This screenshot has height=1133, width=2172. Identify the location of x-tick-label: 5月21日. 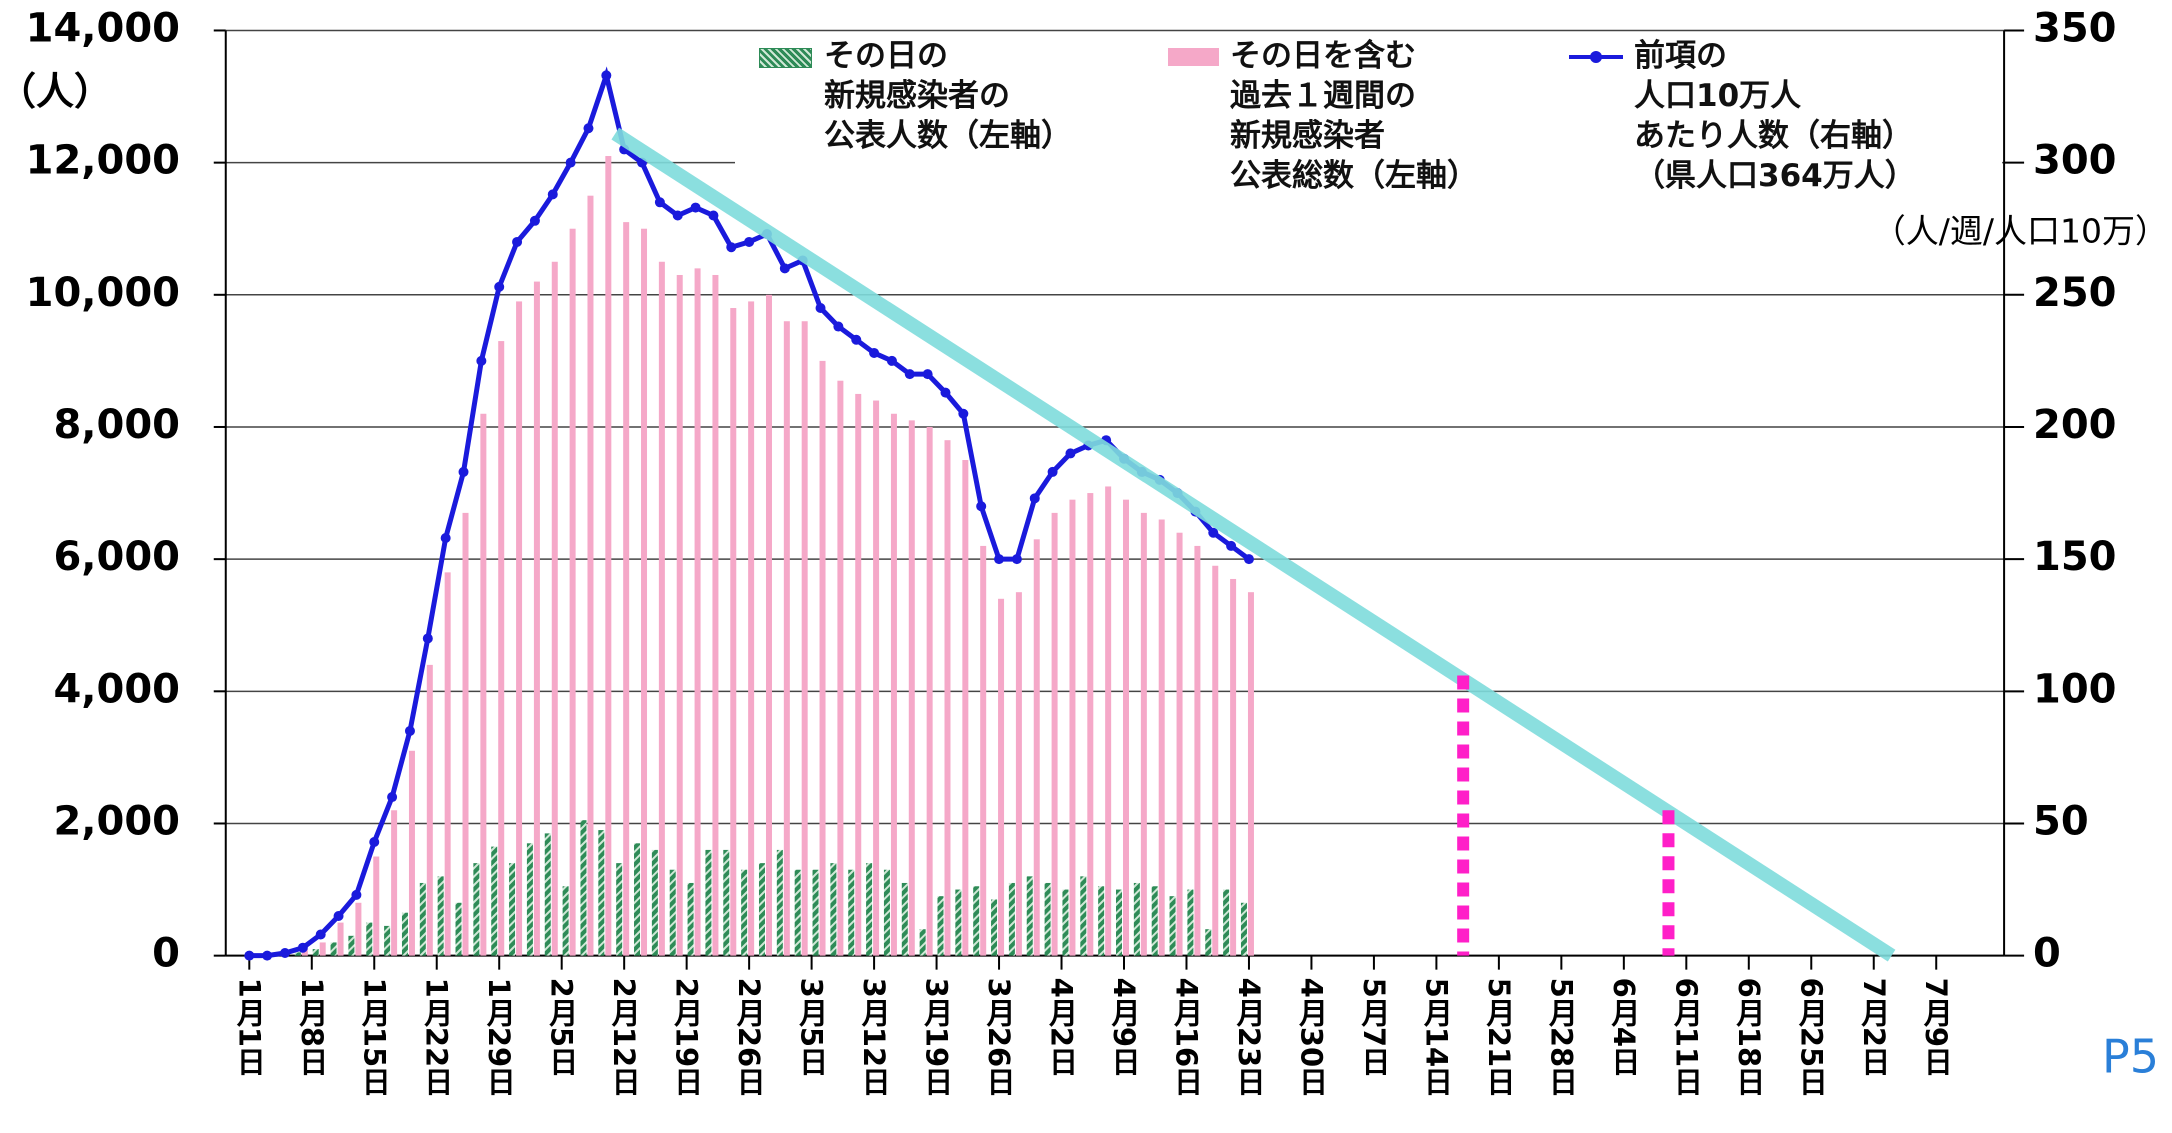
(1499, 1037).